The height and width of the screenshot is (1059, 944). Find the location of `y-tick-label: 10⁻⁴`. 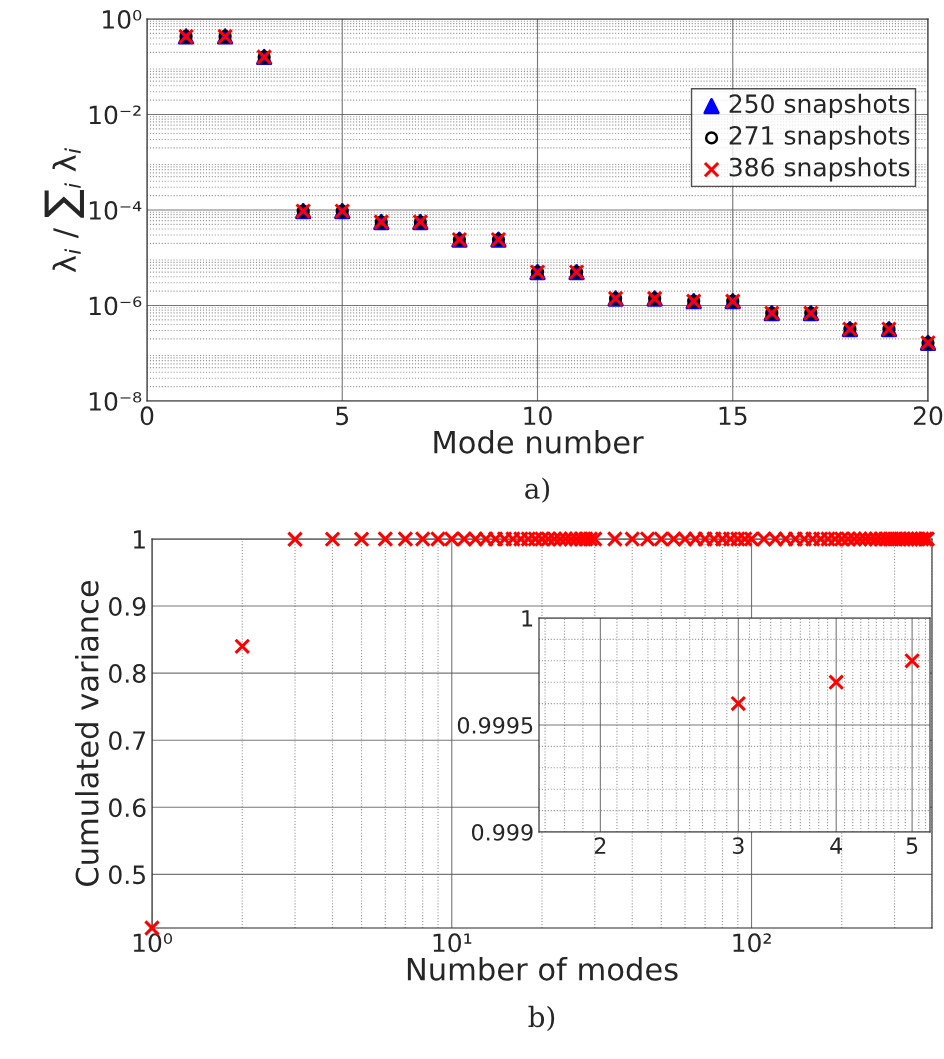

y-tick-label: 10⁻⁴ is located at coordinates (115, 210).